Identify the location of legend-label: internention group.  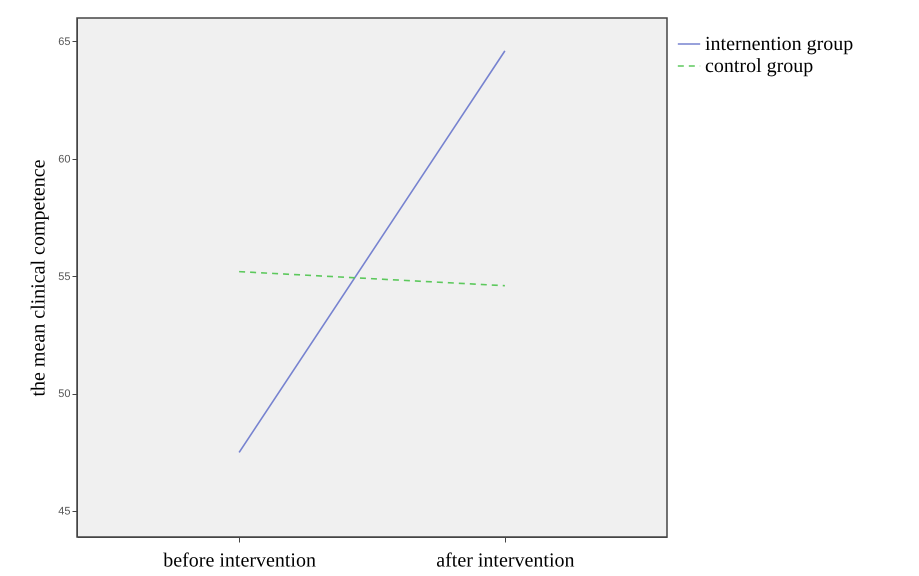
(779, 44).